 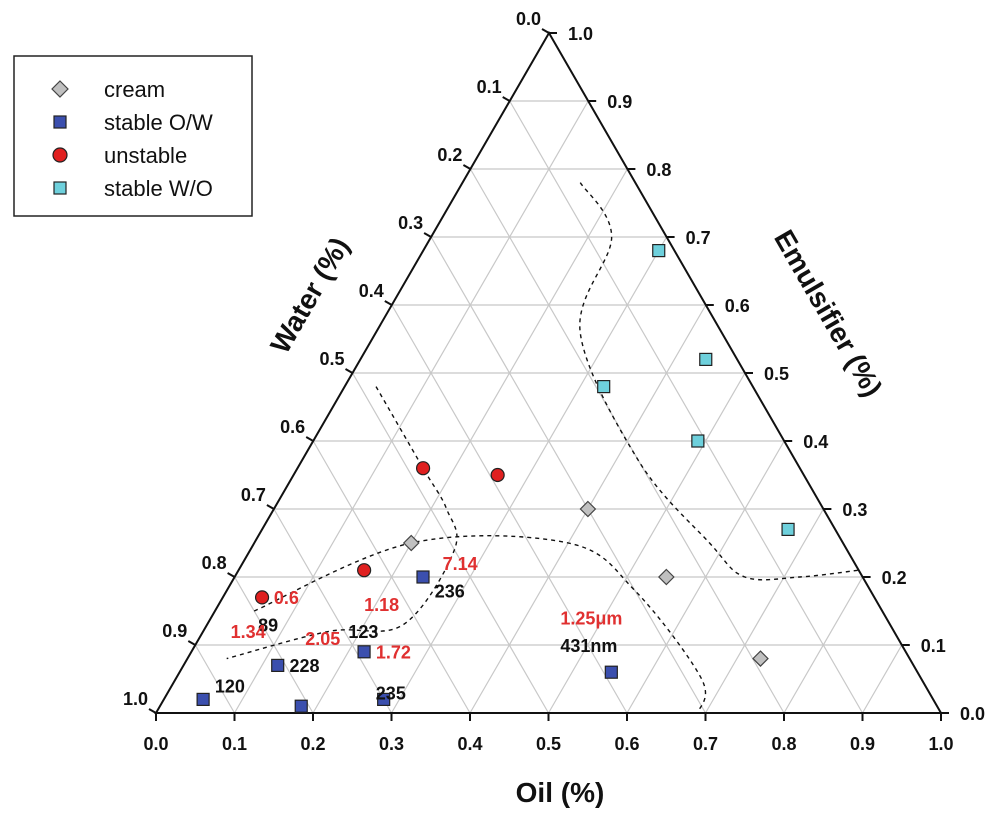 What do you see at coordinates (580, 34) in the screenshot?
I see `emulsifier-tick-label: 1.0` at bounding box center [580, 34].